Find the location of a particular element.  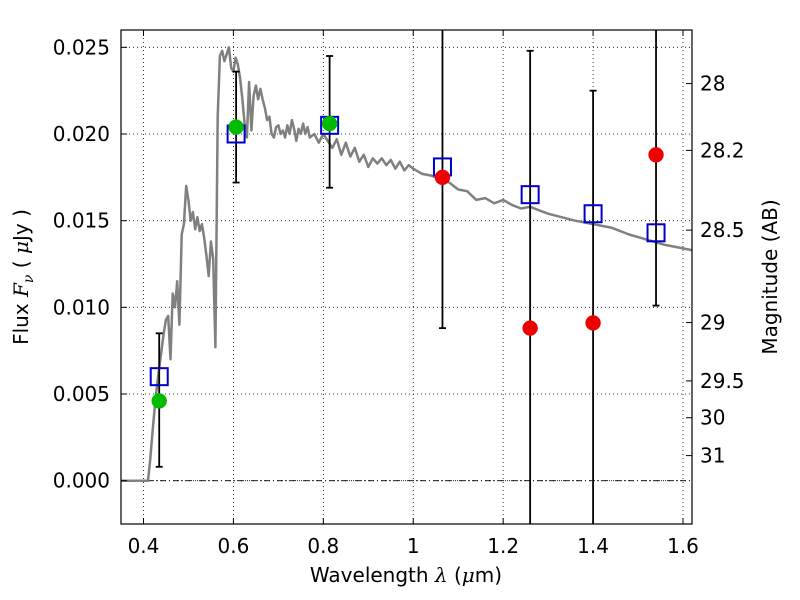

y-tick-labels: 0.000 0.005 0.010 0.015 0.020 0.025 is located at coordinates (81, 263).